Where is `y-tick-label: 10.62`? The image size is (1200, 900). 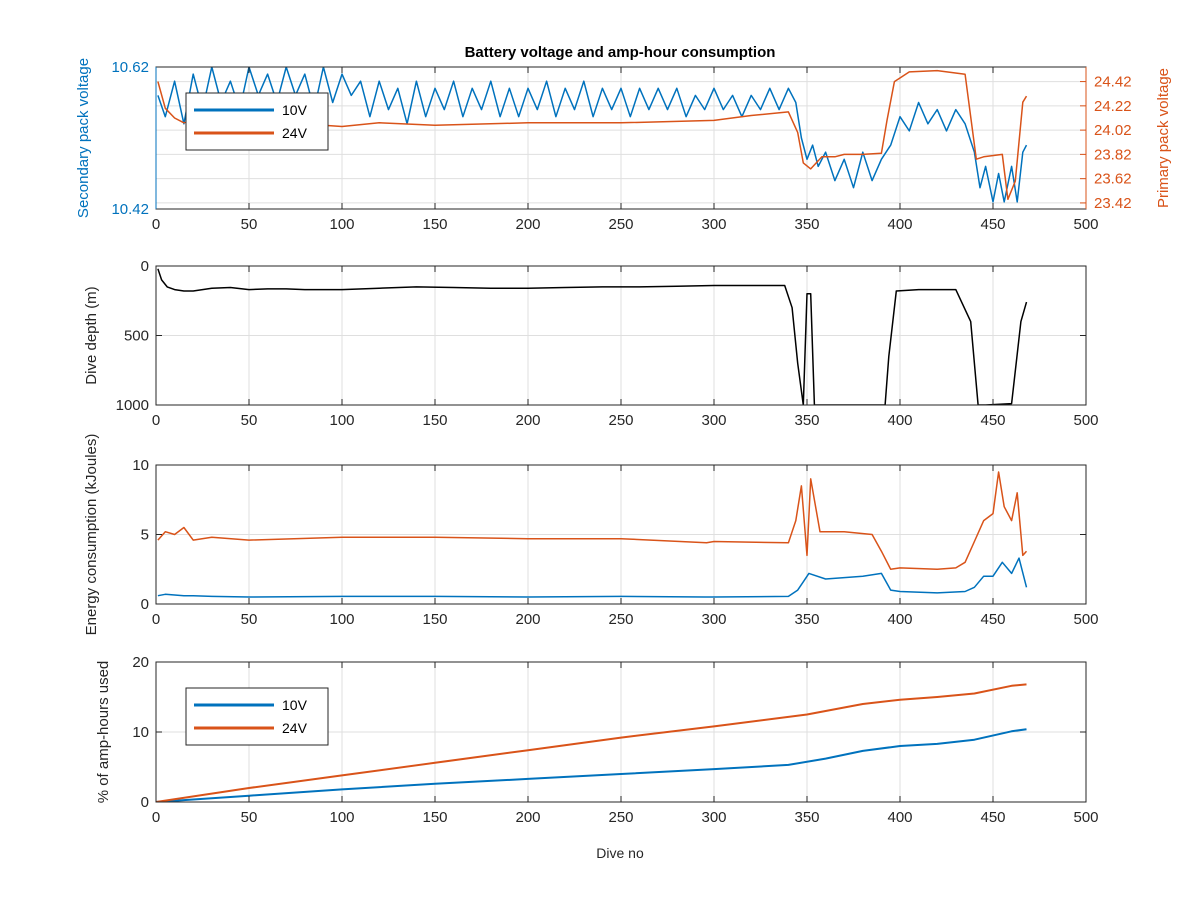
y-tick-label: 10.62 is located at coordinates (130, 67).